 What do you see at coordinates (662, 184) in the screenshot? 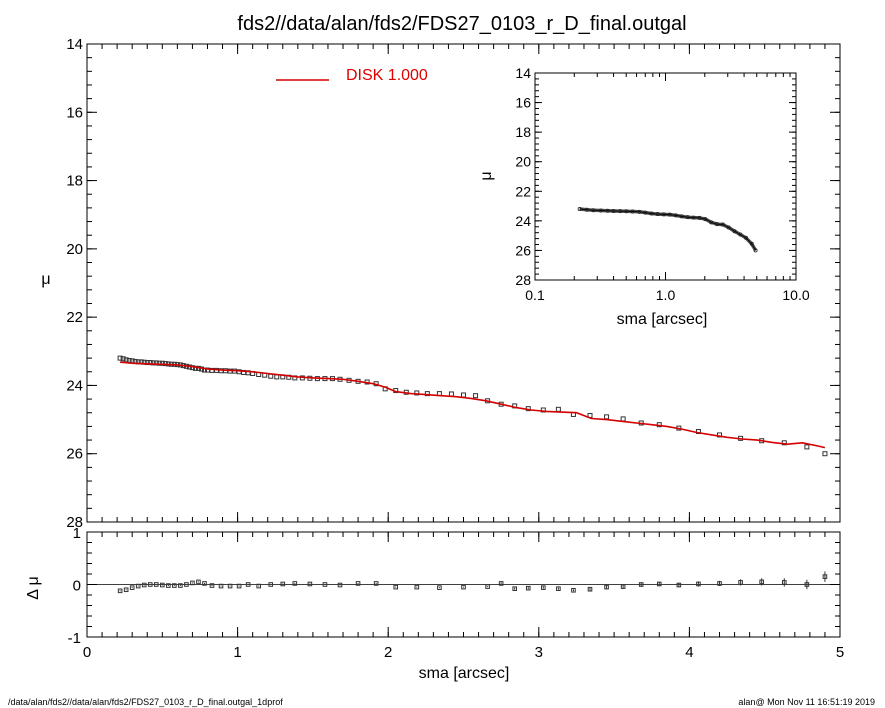
I see `inset-plot: 14 16 18 20 22 24 26 280.1 1.0 10.0` at bounding box center [662, 184].